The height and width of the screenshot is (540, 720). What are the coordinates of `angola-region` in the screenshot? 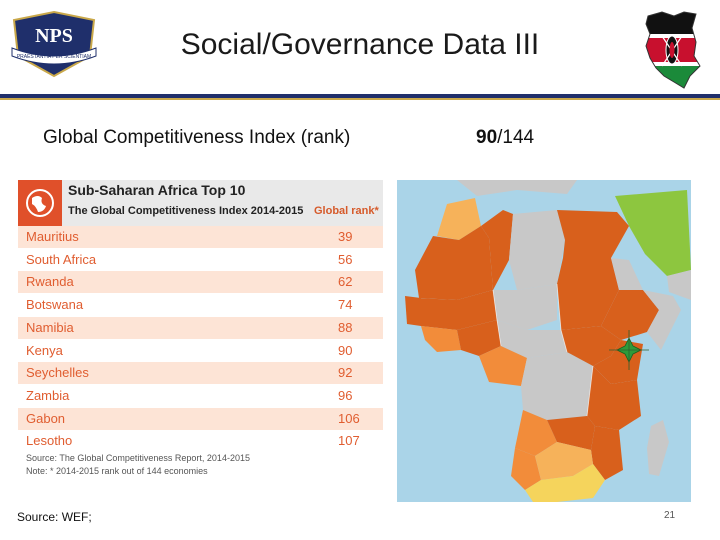 It's located at (536, 433).